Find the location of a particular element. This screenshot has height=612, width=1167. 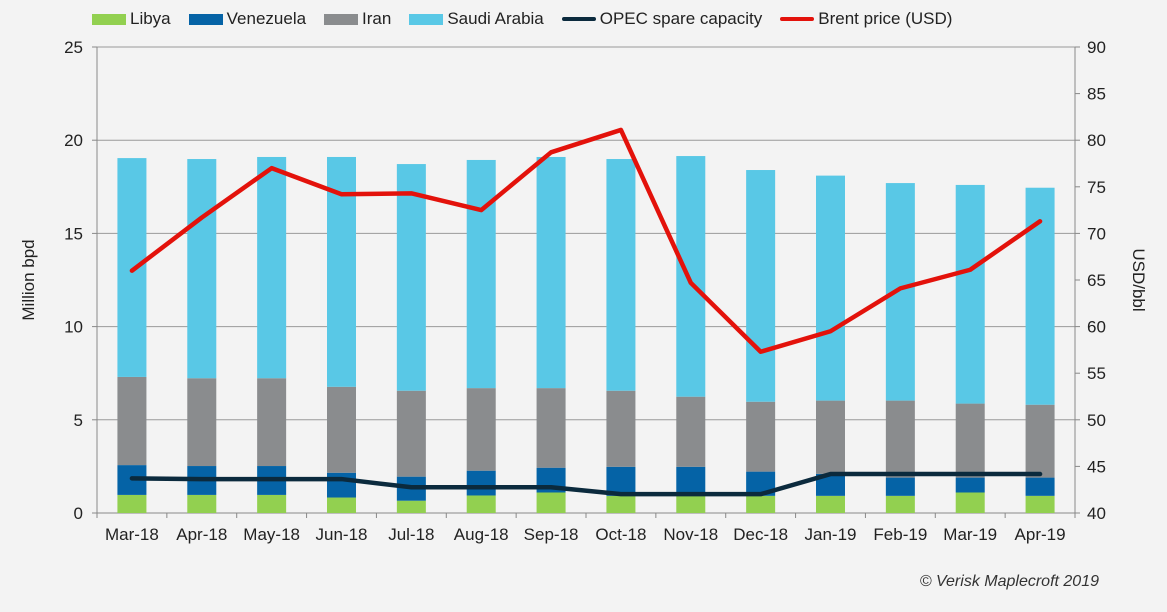

x-tick-label: Apr-19 is located at coordinates (1040, 534).